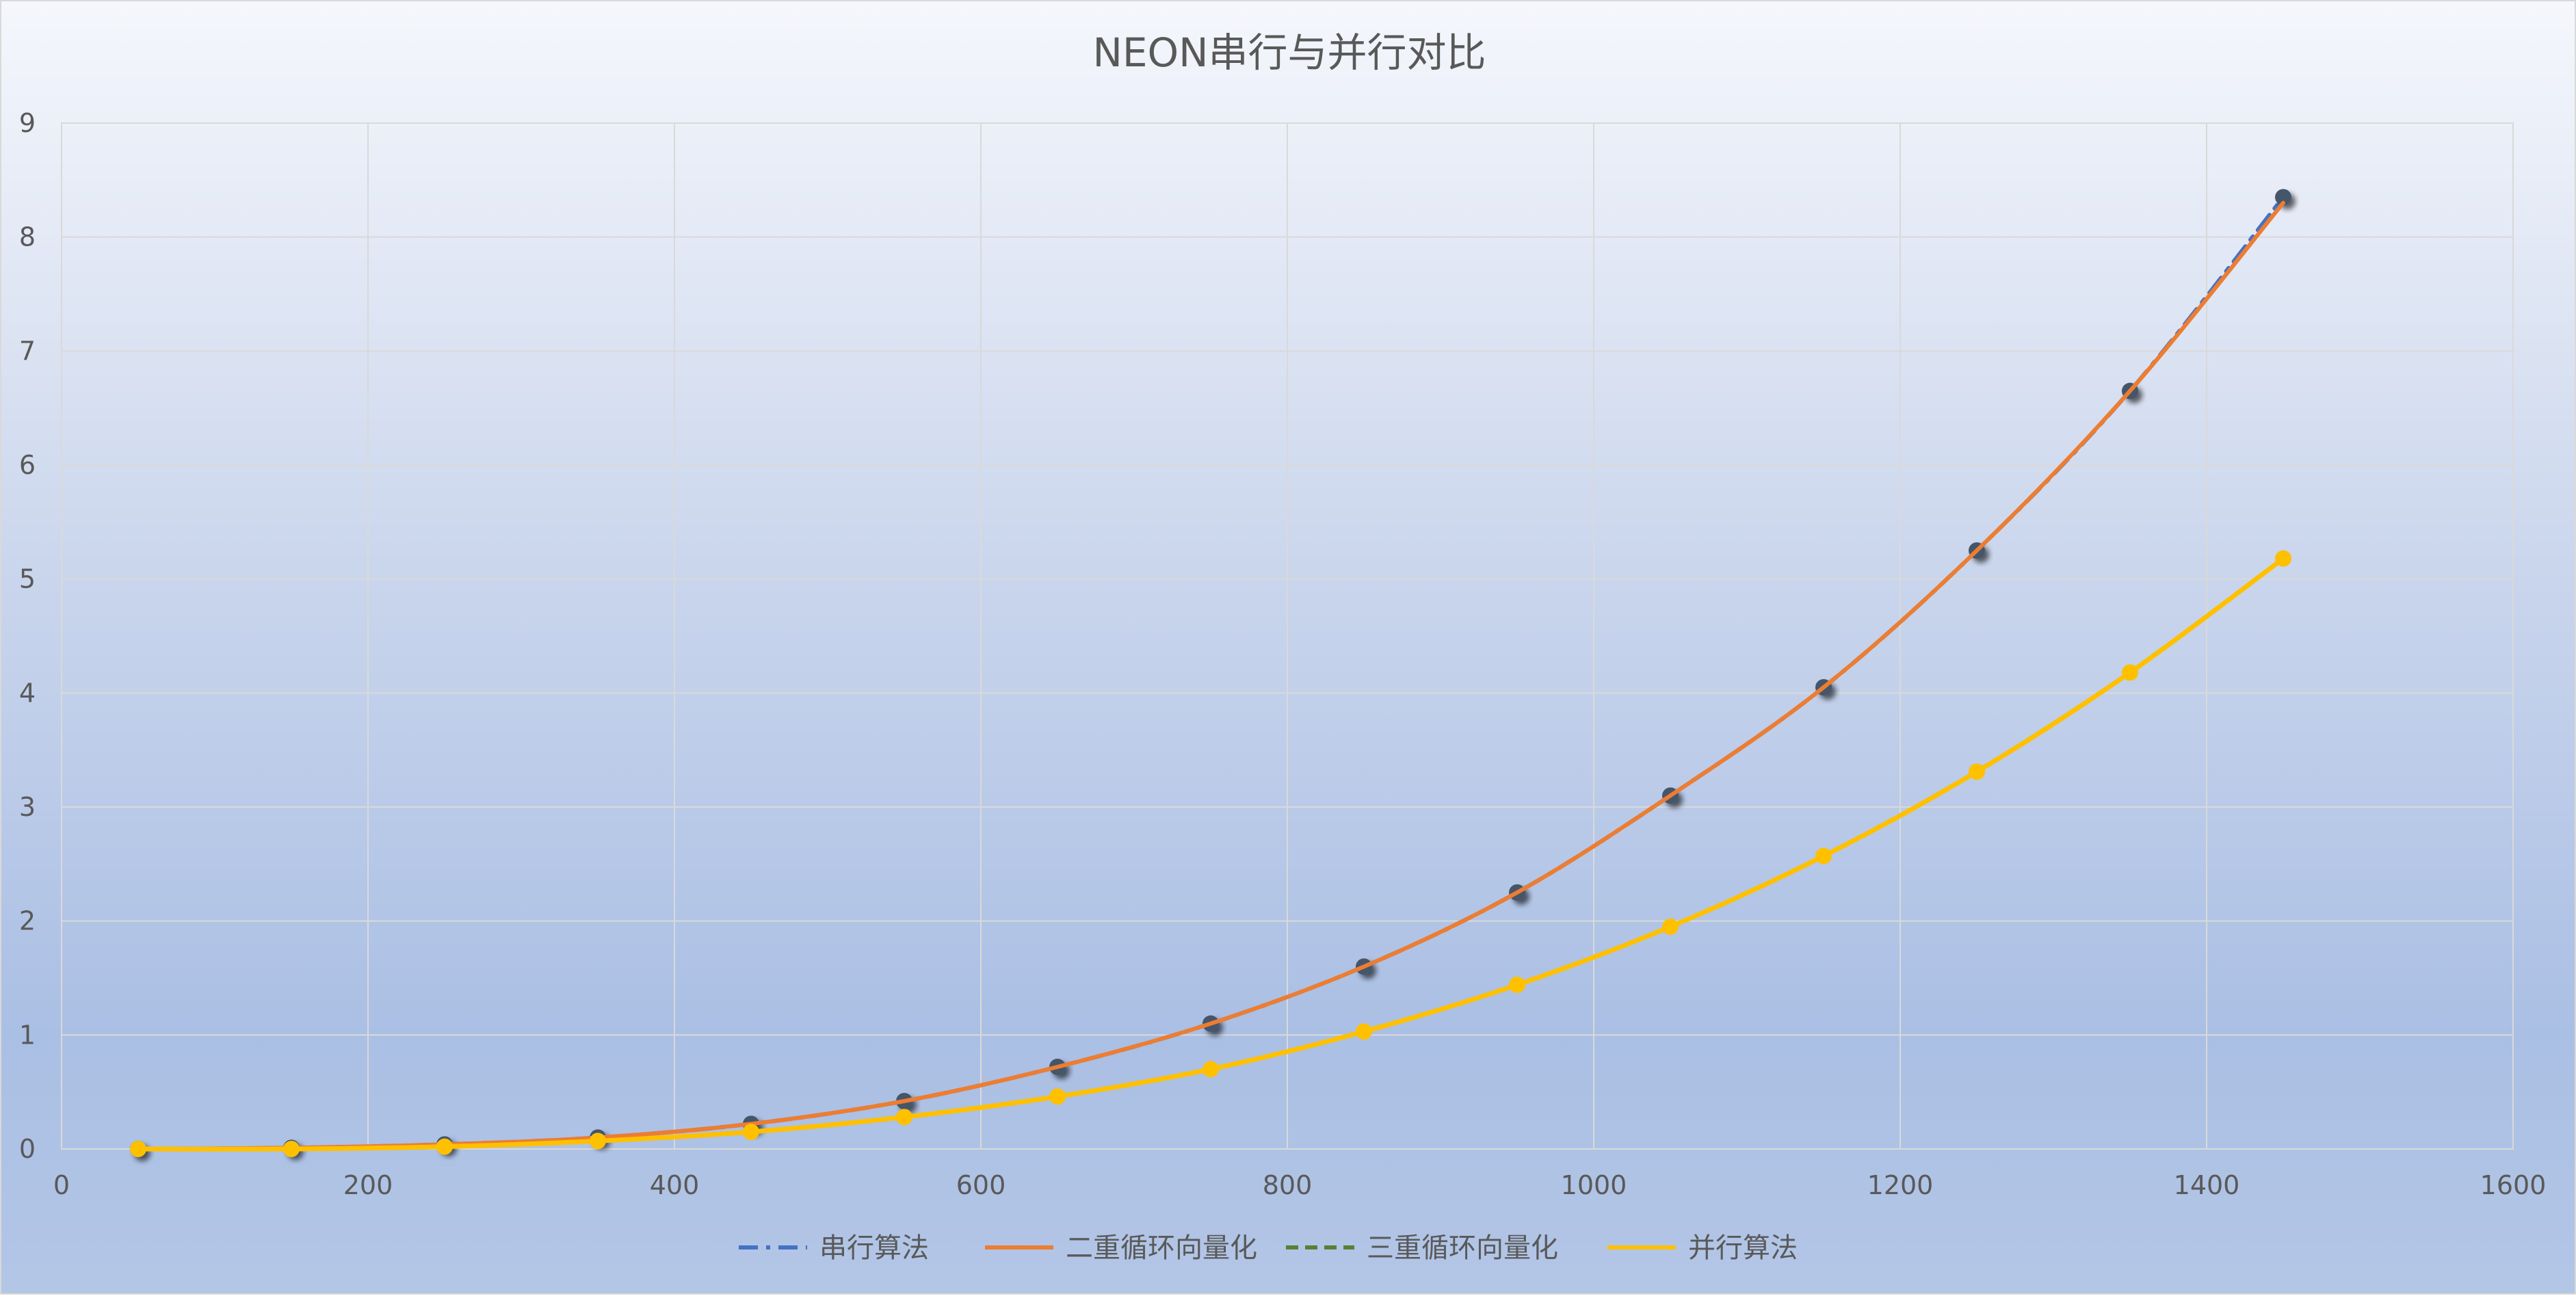  I want to click on legend-item: 并行算法, so click(1702, 1248).